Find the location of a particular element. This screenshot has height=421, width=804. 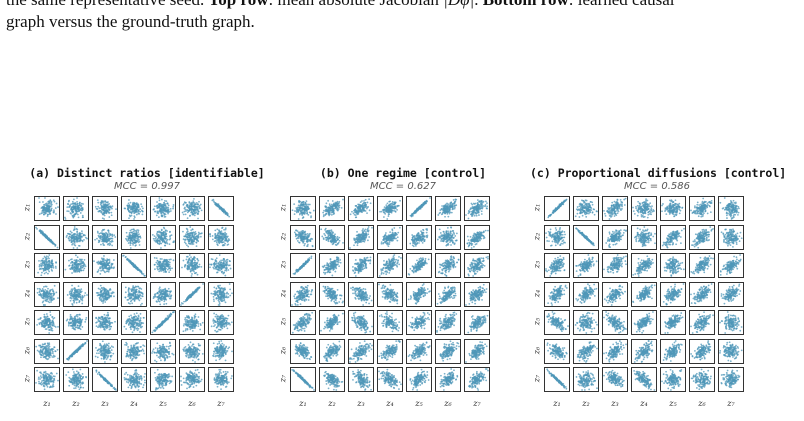

caption-jacobian: |Dφ| is located at coordinates (458, 4).